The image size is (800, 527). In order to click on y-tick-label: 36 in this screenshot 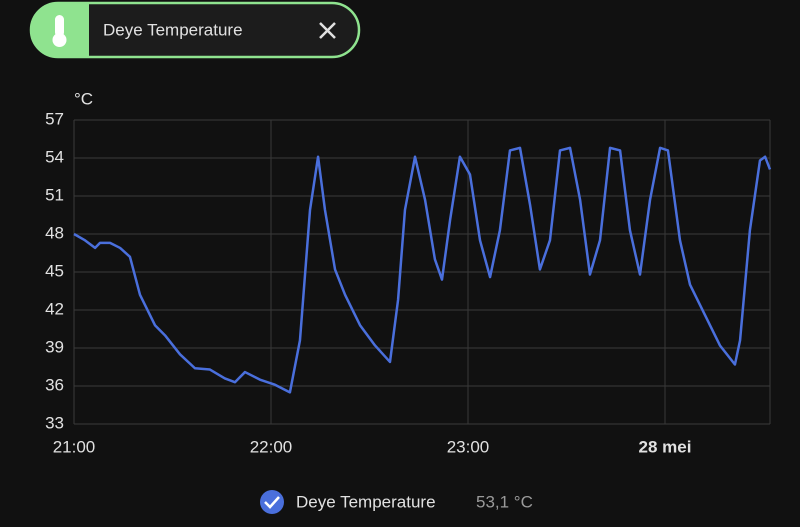, I will do `click(54, 384)`.